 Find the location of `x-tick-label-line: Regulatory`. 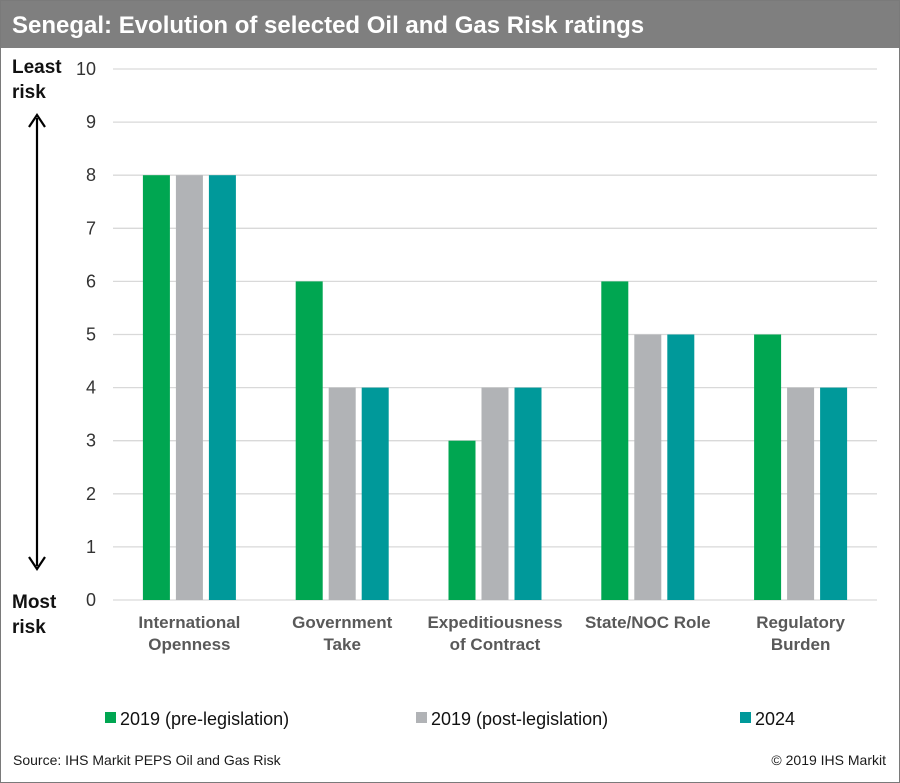

x-tick-label-line: Regulatory is located at coordinates (800, 622).